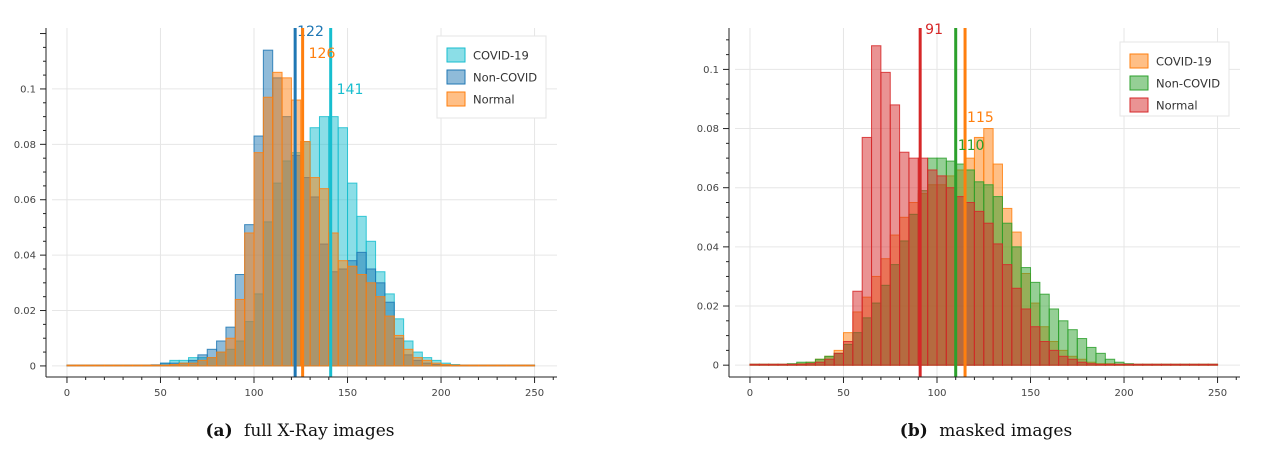 Image resolution: width=1281 pixels, height=453 pixels. I want to click on panel-a-mean-label: 141, so click(350, 90).